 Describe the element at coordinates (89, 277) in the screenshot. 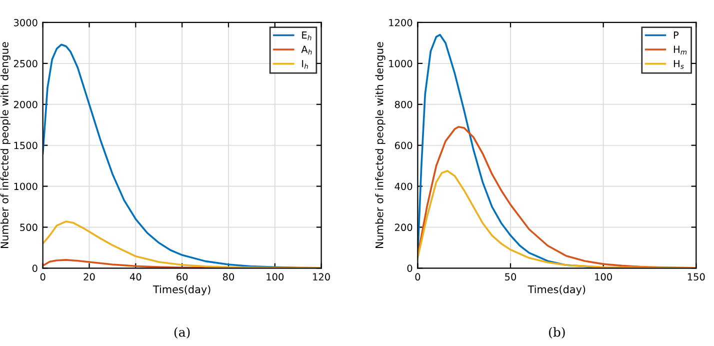

I see `x-tick-label: 20` at that location.